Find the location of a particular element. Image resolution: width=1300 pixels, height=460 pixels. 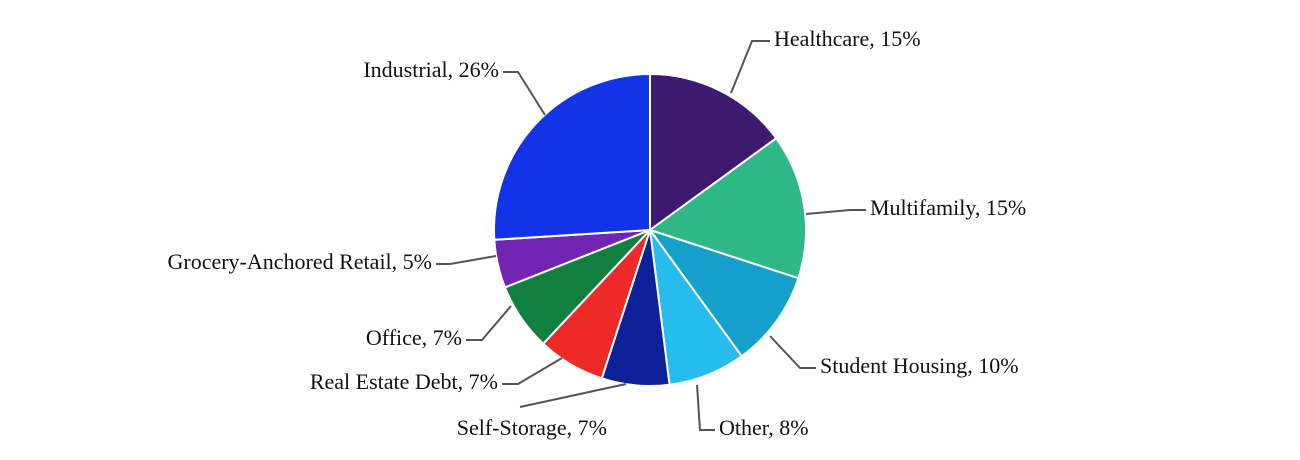

slice-label-multifamily: Multifamily, 15% is located at coordinates (948, 207).